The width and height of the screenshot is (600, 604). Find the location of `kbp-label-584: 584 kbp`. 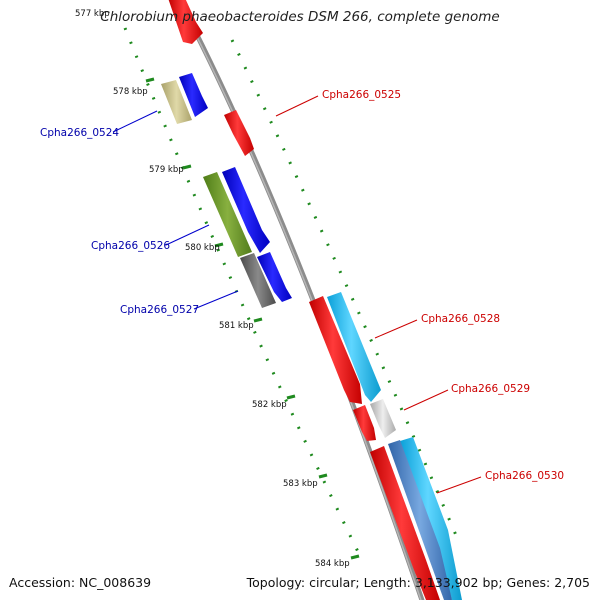

kbp-label-584: 584 kbp is located at coordinates (332, 564).